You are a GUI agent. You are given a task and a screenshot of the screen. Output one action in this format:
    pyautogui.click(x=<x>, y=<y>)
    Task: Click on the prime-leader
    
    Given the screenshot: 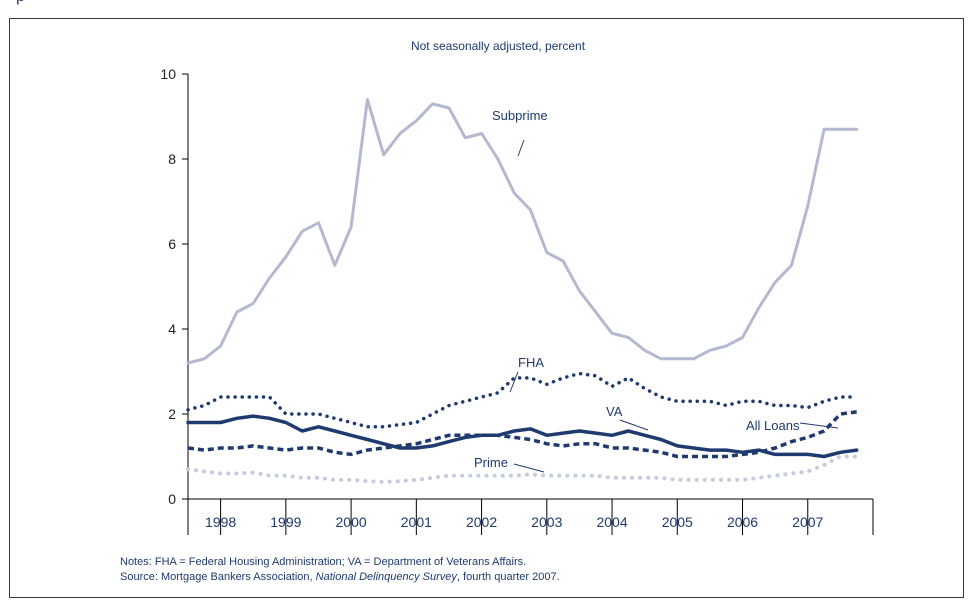 What is the action you would take?
    pyautogui.click(x=529, y=468)
    